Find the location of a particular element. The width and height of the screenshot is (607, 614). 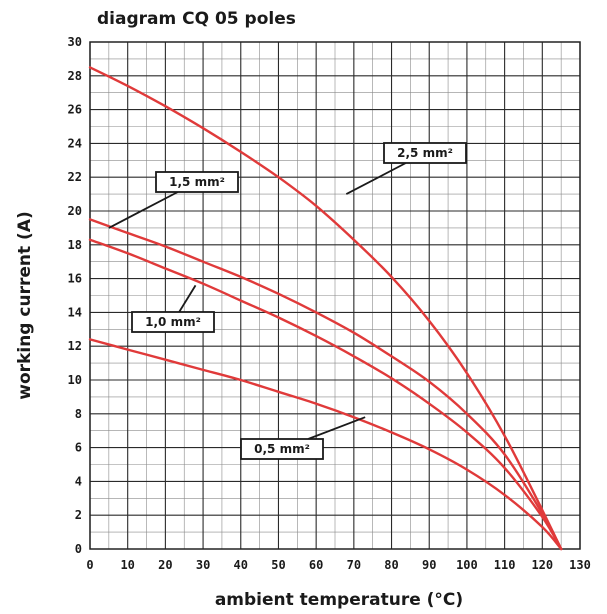

x-tick-label: 110 is located at coordinates (505, 565).